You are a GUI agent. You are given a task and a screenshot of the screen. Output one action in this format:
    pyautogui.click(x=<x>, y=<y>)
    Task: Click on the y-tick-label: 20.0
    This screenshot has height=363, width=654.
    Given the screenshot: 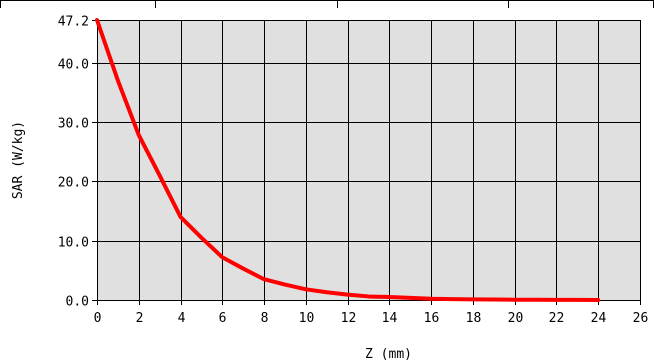 What is the action you would take?
    pyautogui.click(x=73, y=183)
    